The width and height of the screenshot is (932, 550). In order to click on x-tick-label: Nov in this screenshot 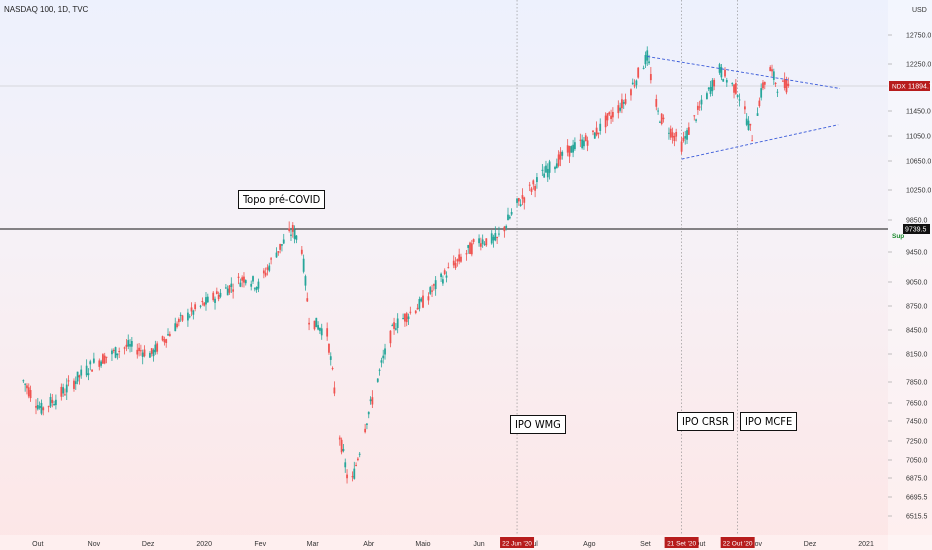, I will do `click(94, 544)`.